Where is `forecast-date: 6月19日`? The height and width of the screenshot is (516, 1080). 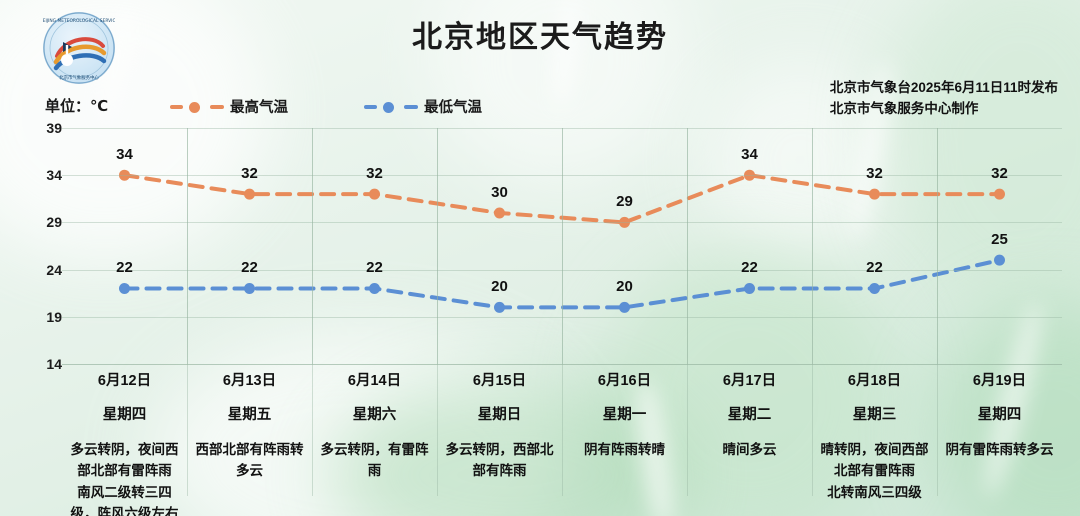
forecast-date: 6月19日 is located at coordinates (999, 381).